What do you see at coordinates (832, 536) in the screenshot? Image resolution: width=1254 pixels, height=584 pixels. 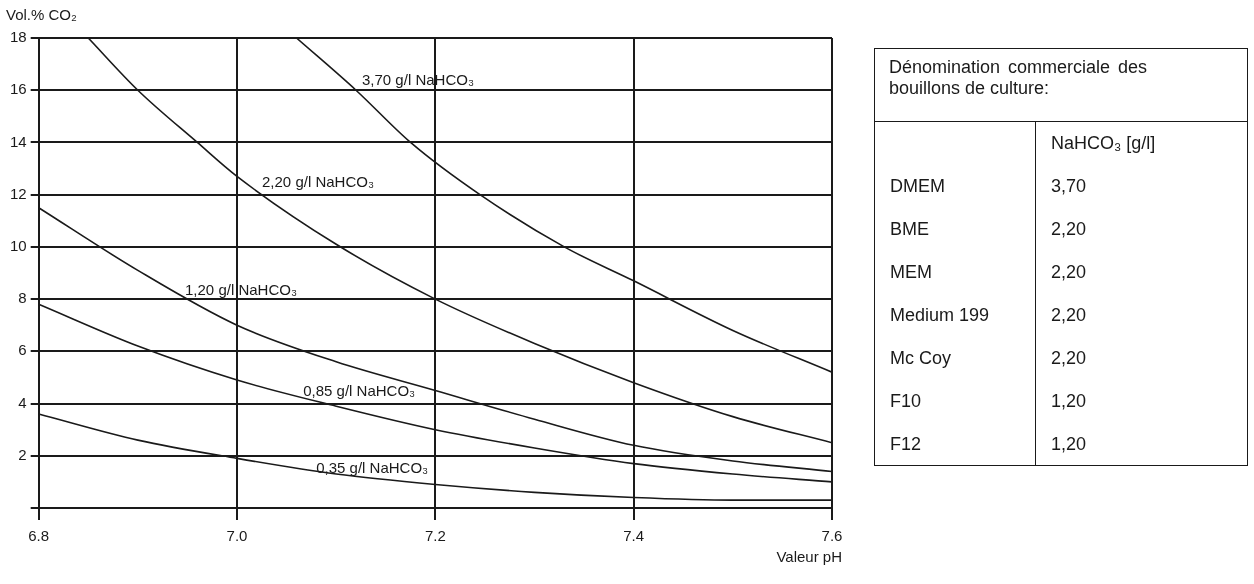 I see `x-tick-label: 7.6` at bounding box center [832, 536].